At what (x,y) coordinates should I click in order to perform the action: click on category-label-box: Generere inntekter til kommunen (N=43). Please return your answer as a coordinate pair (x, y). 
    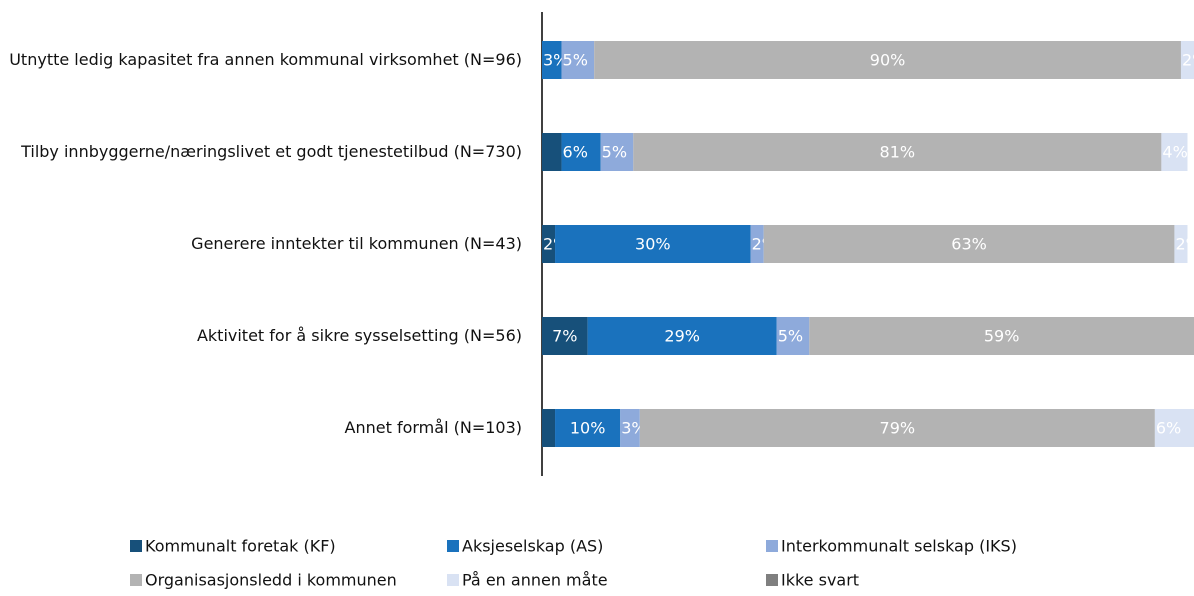
    Looking at the image, I should click on (262, 244).